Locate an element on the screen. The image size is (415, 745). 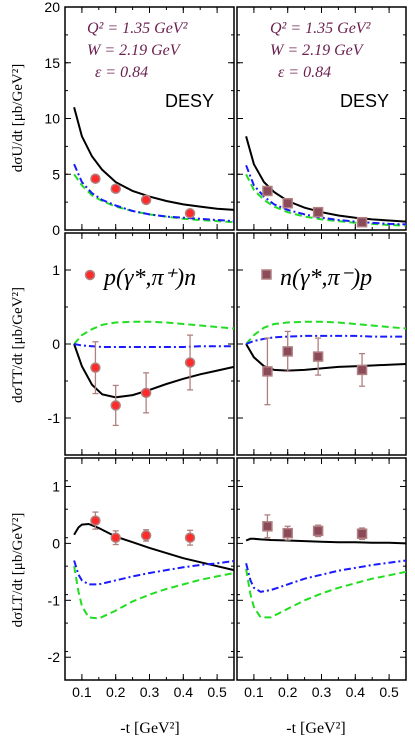
curve-dashed-lt-piplus is located at coordinates (154, 593).